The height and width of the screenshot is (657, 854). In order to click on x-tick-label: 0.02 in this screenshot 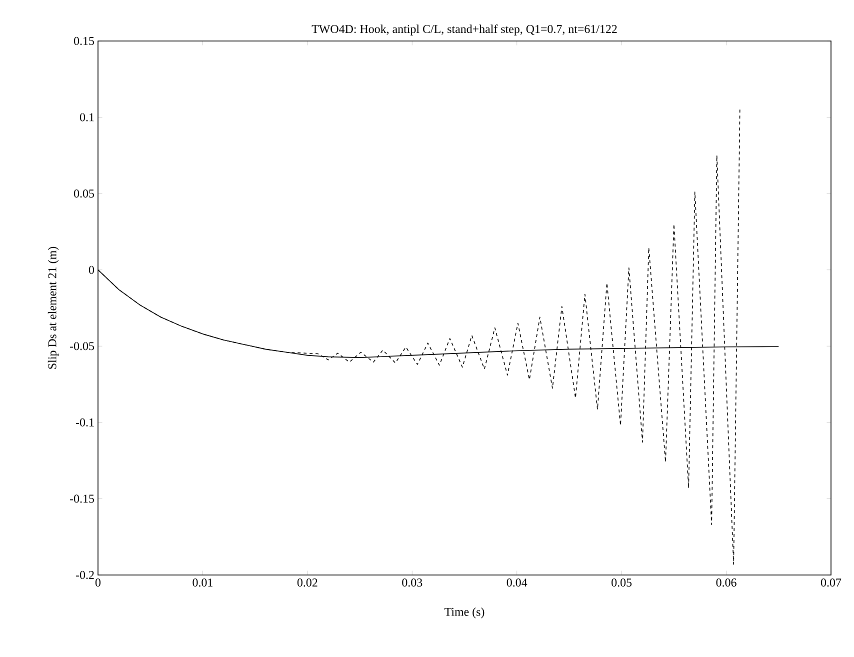, I will do `click(307, 582)`.